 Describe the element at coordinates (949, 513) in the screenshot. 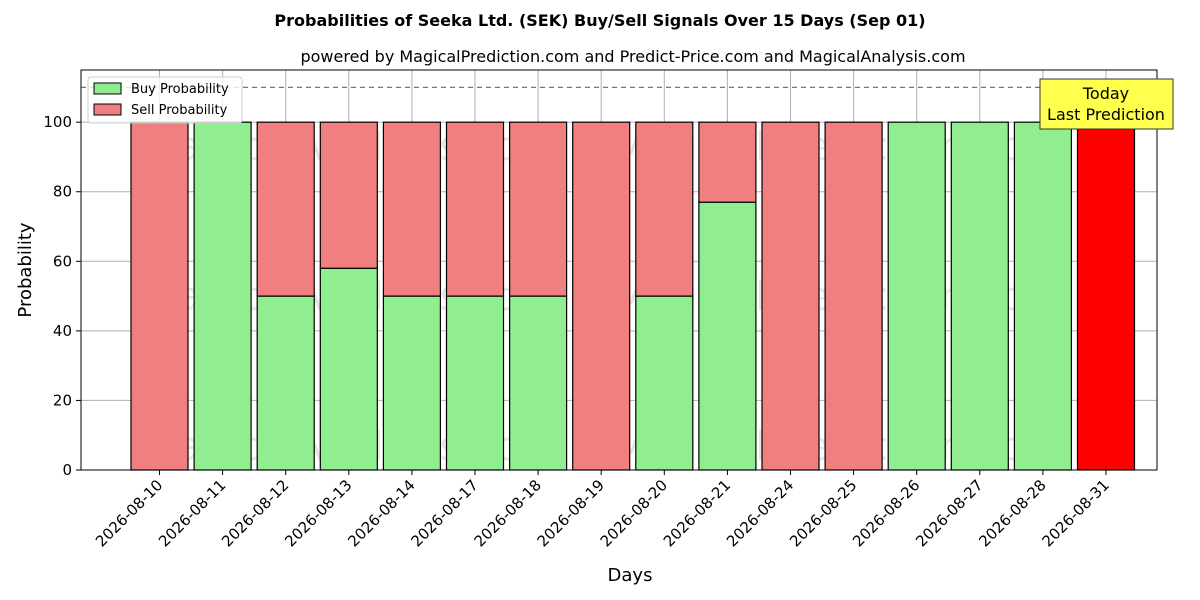

I see `x-tick-label: 2026-08-27` at that location.